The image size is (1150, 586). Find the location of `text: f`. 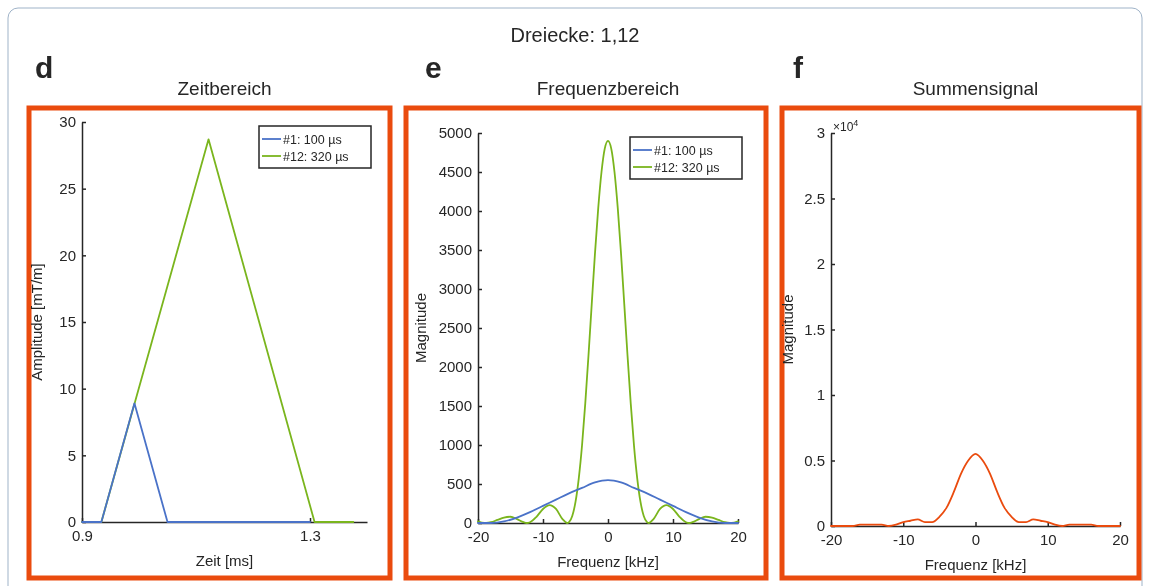

text: f is located at coordinates (798, 67).